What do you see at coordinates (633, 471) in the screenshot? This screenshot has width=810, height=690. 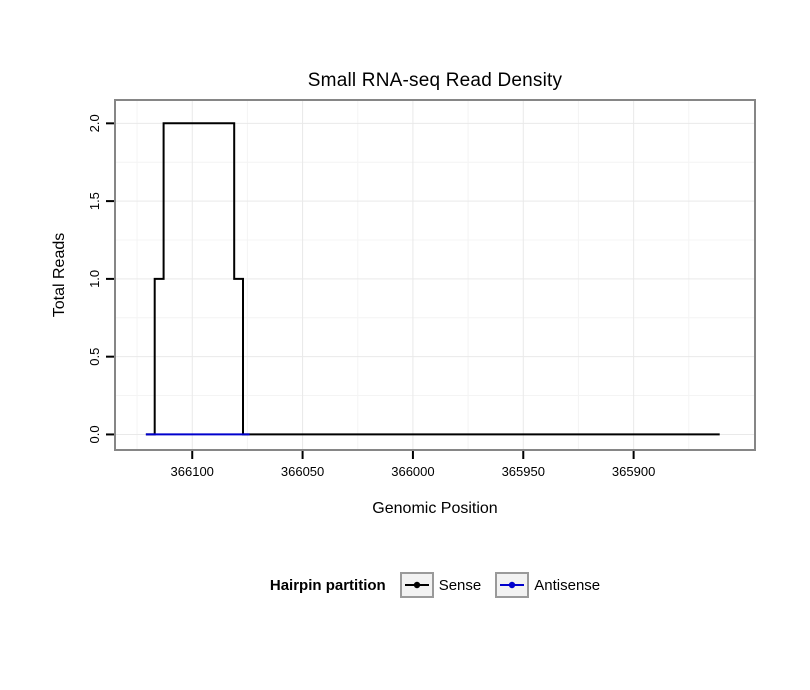 I see `x-tick-label: 365900` at bounding box center [633, 471].